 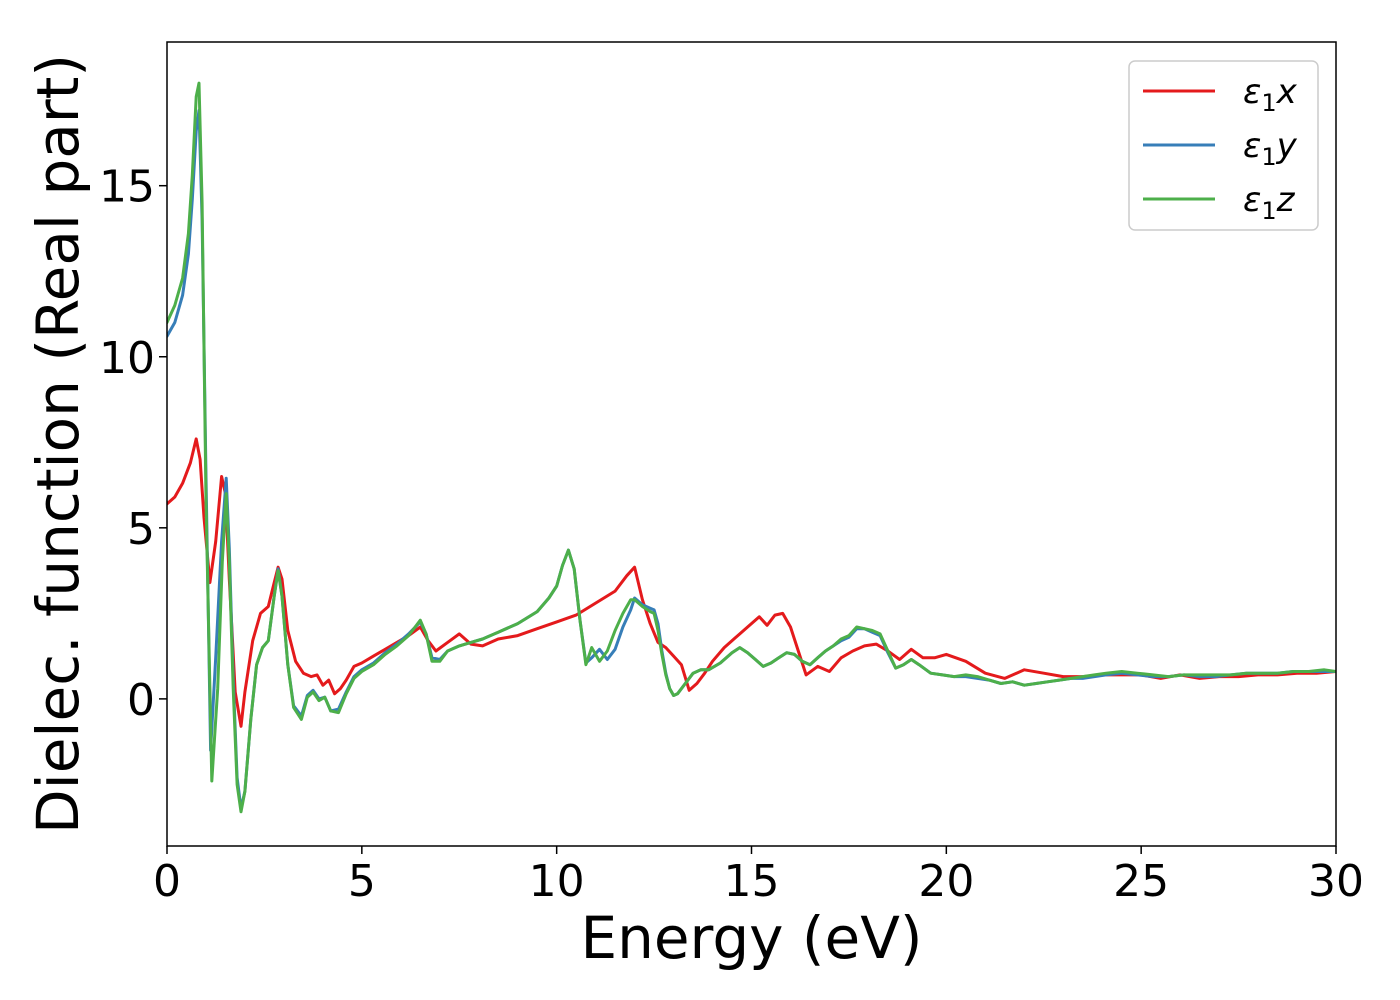 What do you see at coordinates (127, 358) in the screenshot?
I see `y-tick-label: 10` at bounding box center [127, 358].